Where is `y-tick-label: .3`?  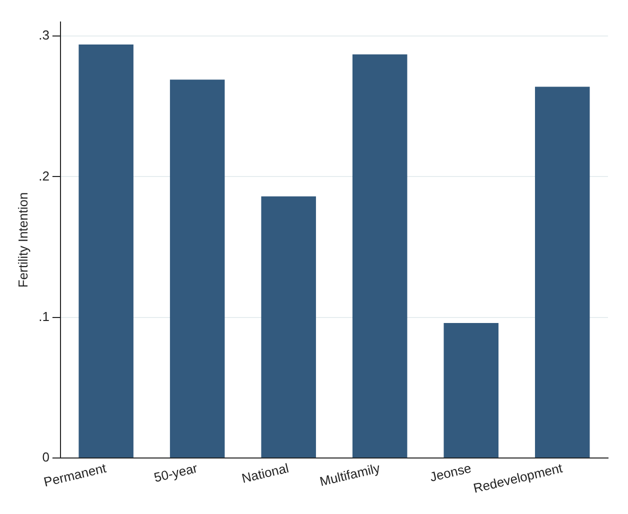 y-tick-label: .3 is located at coordinates (44, 35).